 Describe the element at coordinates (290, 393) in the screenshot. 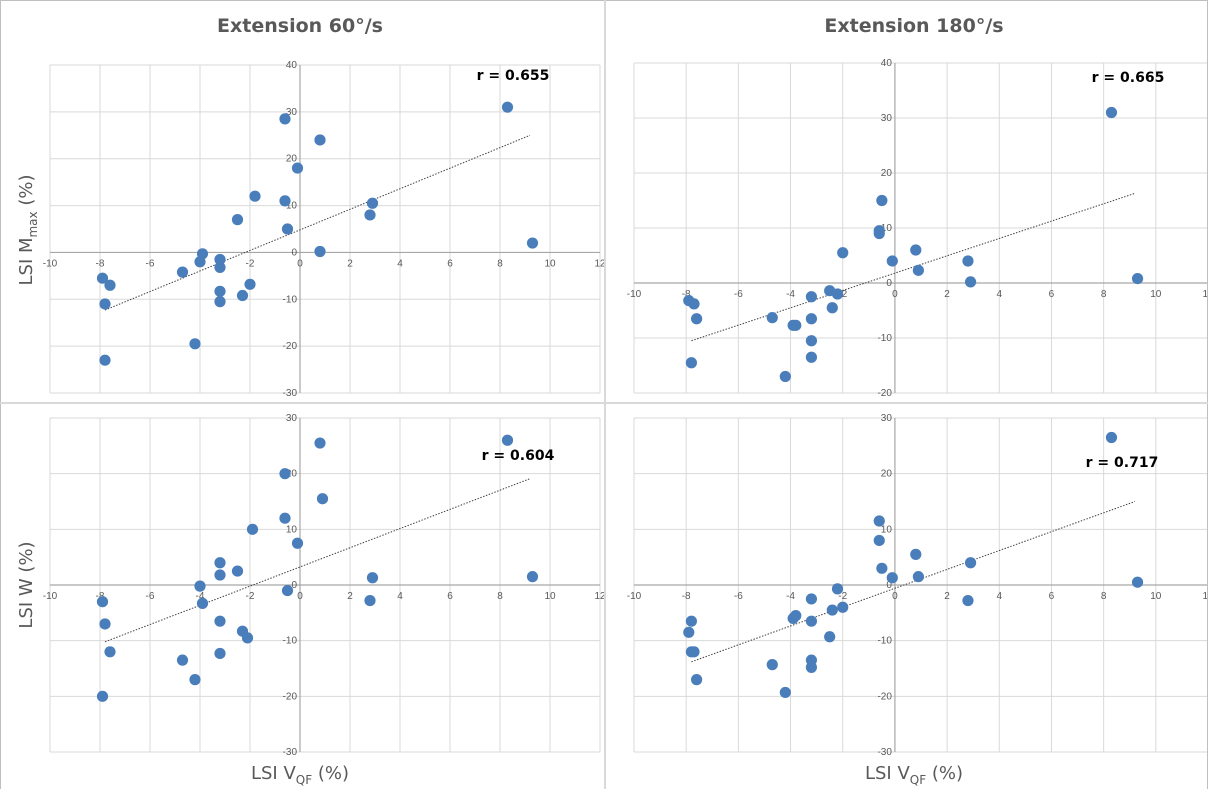

I see `y-tick-label: -30` at that location.